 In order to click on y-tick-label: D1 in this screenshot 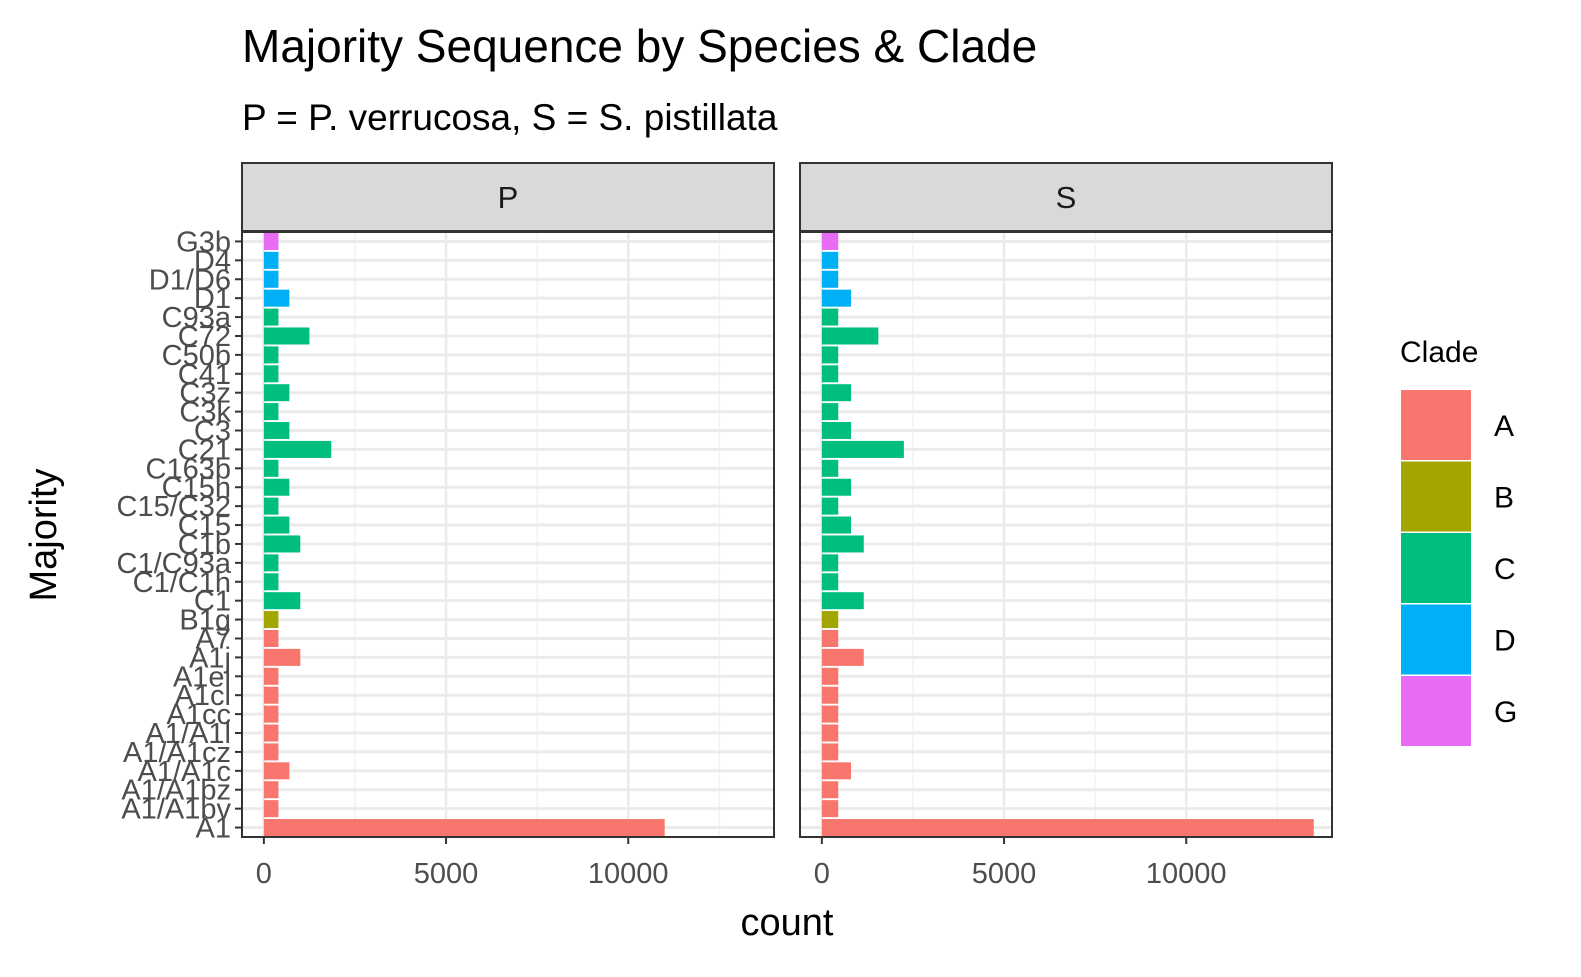, I will do `click(212, 299)`.